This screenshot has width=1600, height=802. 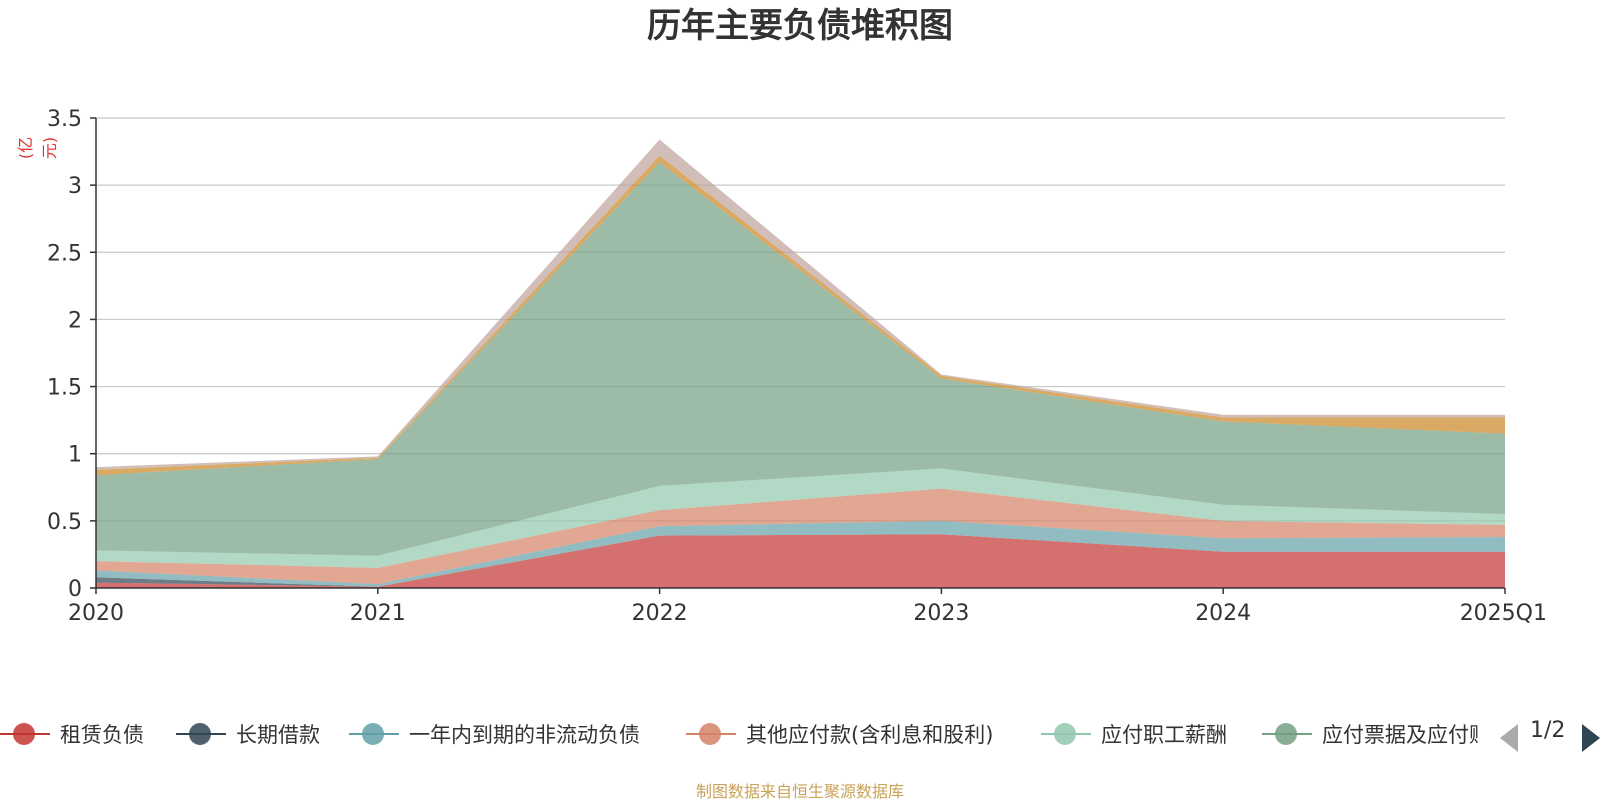 I want to click on x-tick-label: 2023, so click(x=941, y=613).